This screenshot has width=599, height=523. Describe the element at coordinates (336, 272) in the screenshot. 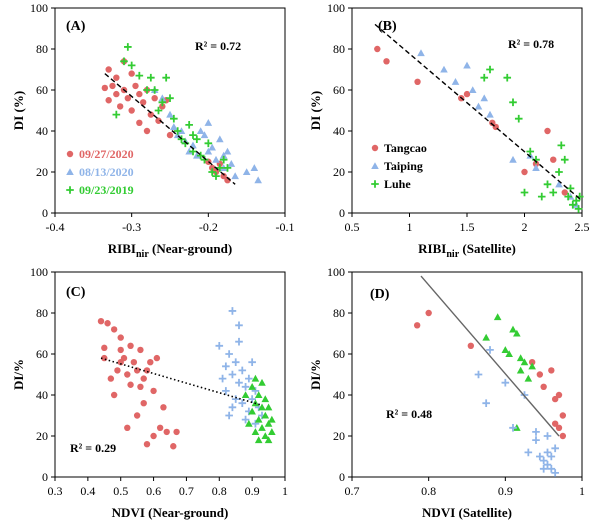

I see `y-tick-label: 100` at that location.